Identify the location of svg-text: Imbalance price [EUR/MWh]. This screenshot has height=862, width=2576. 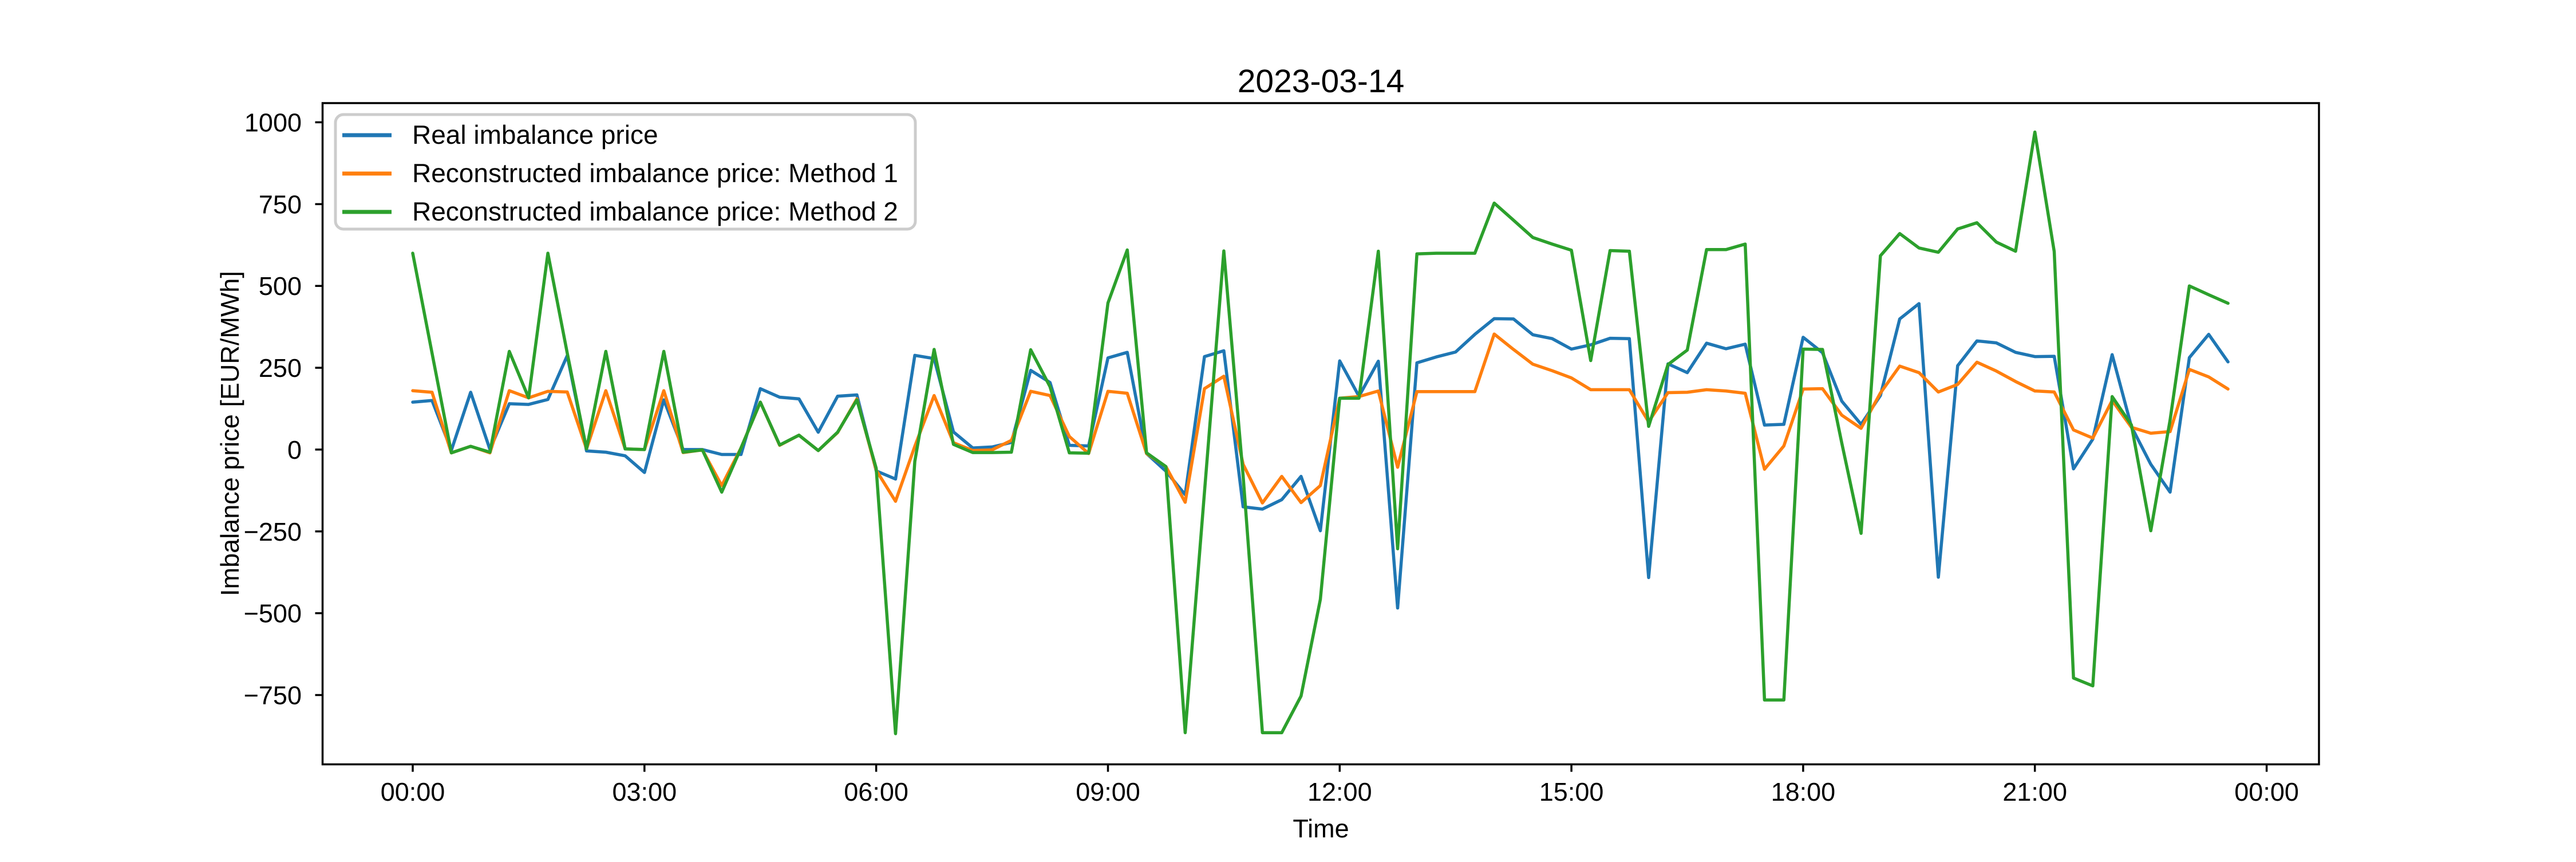
(229, 434).